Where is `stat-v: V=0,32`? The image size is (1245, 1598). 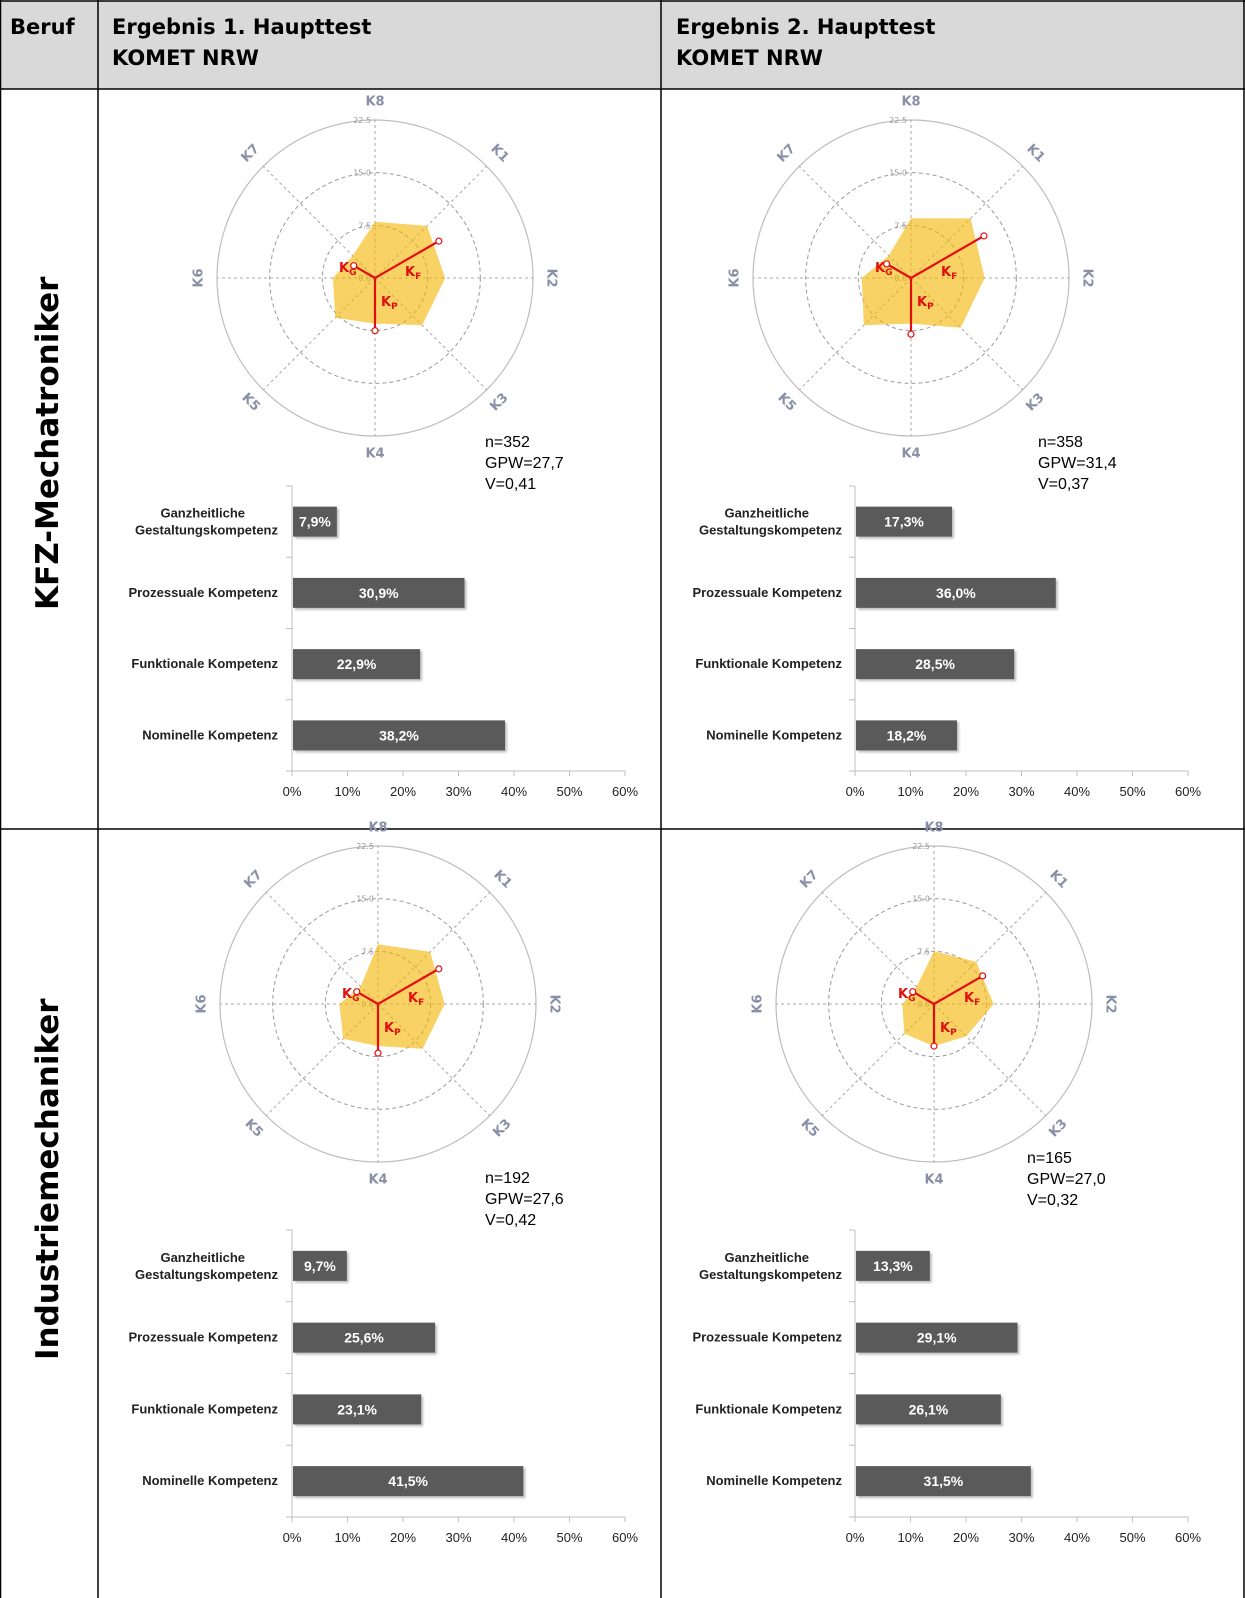 stat-v: V=0,32 is located at coordinates (1053, 1200).